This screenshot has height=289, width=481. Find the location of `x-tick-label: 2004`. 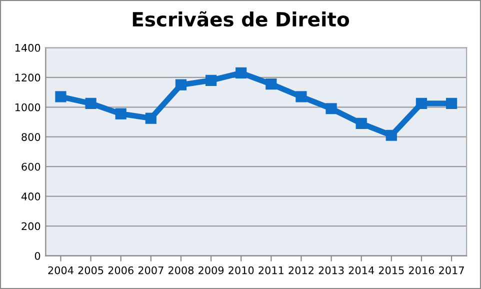

x-tick-label: 2004 is located at coordinates (61, 270).